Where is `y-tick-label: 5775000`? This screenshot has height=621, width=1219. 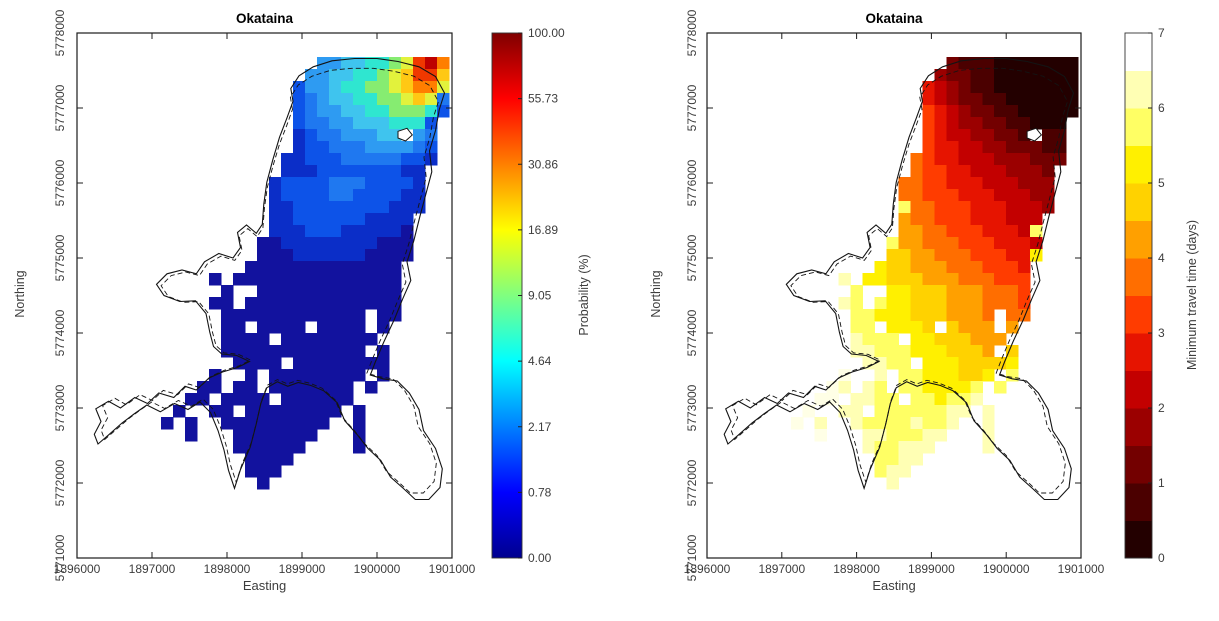
y-tick-label: 5775000 is located at coordinates (692, 257).